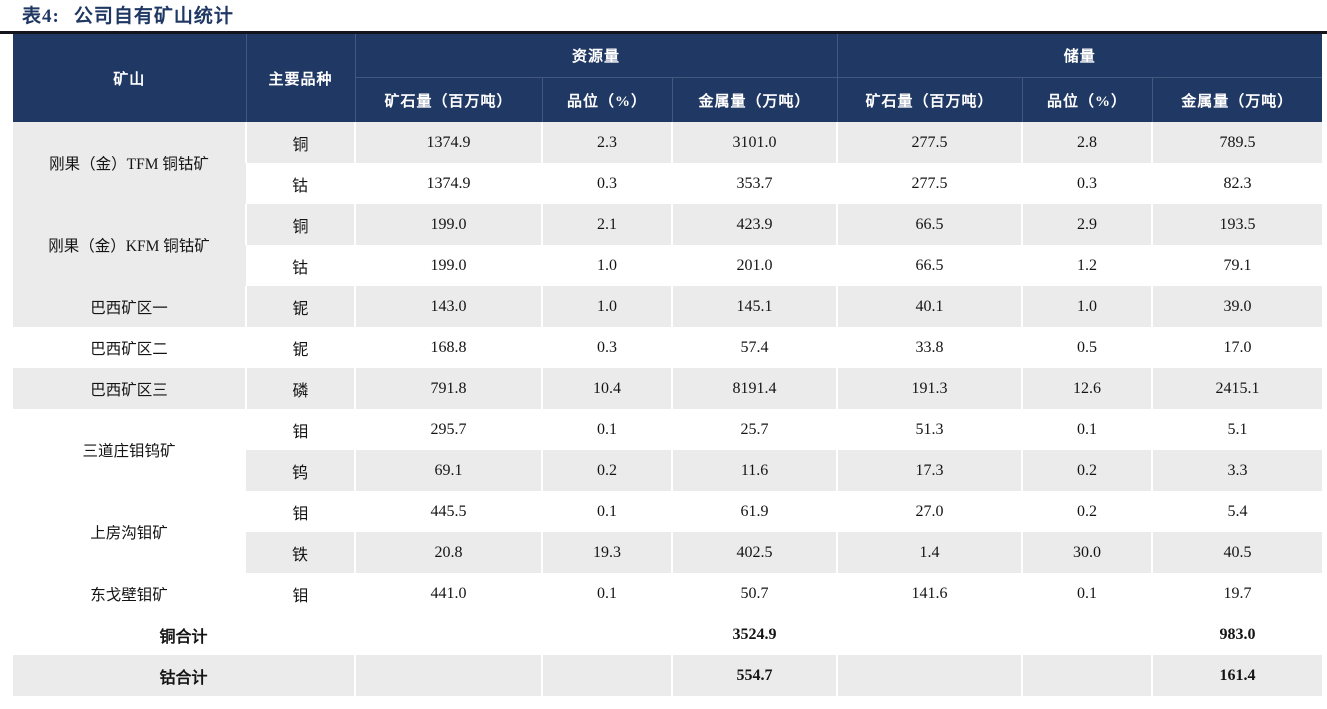 This screenshot has width=1327, height=709. I want to click on value-cell: 12.6, so click(1087, 388).